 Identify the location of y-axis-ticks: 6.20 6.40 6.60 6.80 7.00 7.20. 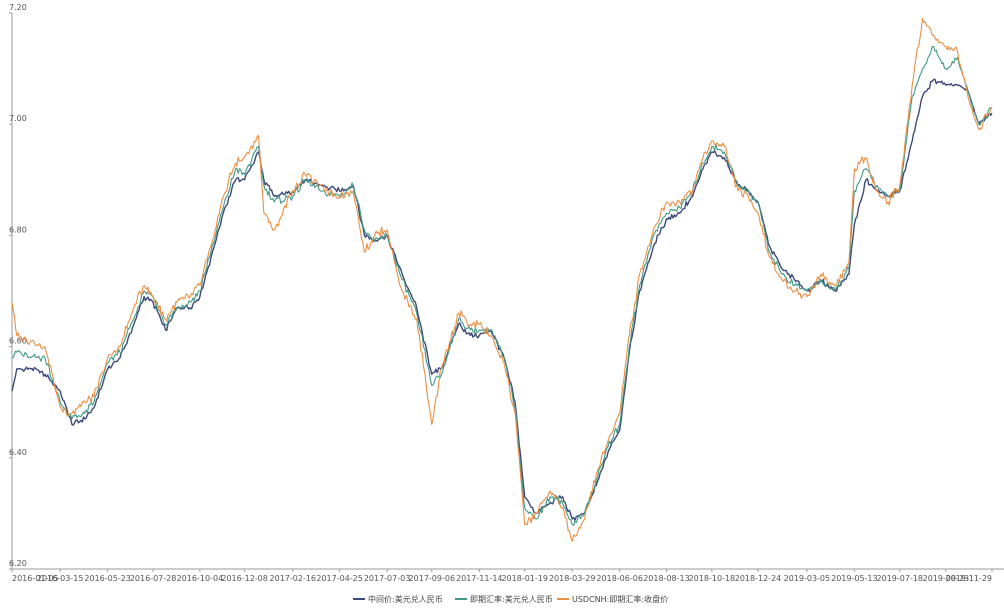
(18, 286).